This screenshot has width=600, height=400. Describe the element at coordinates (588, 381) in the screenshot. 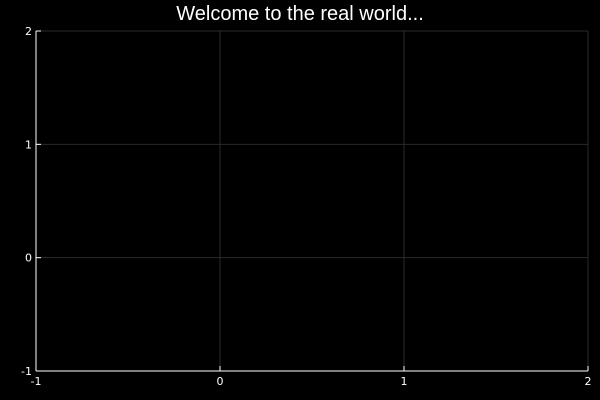

I see `x-tick-label-3: 2` at that location.